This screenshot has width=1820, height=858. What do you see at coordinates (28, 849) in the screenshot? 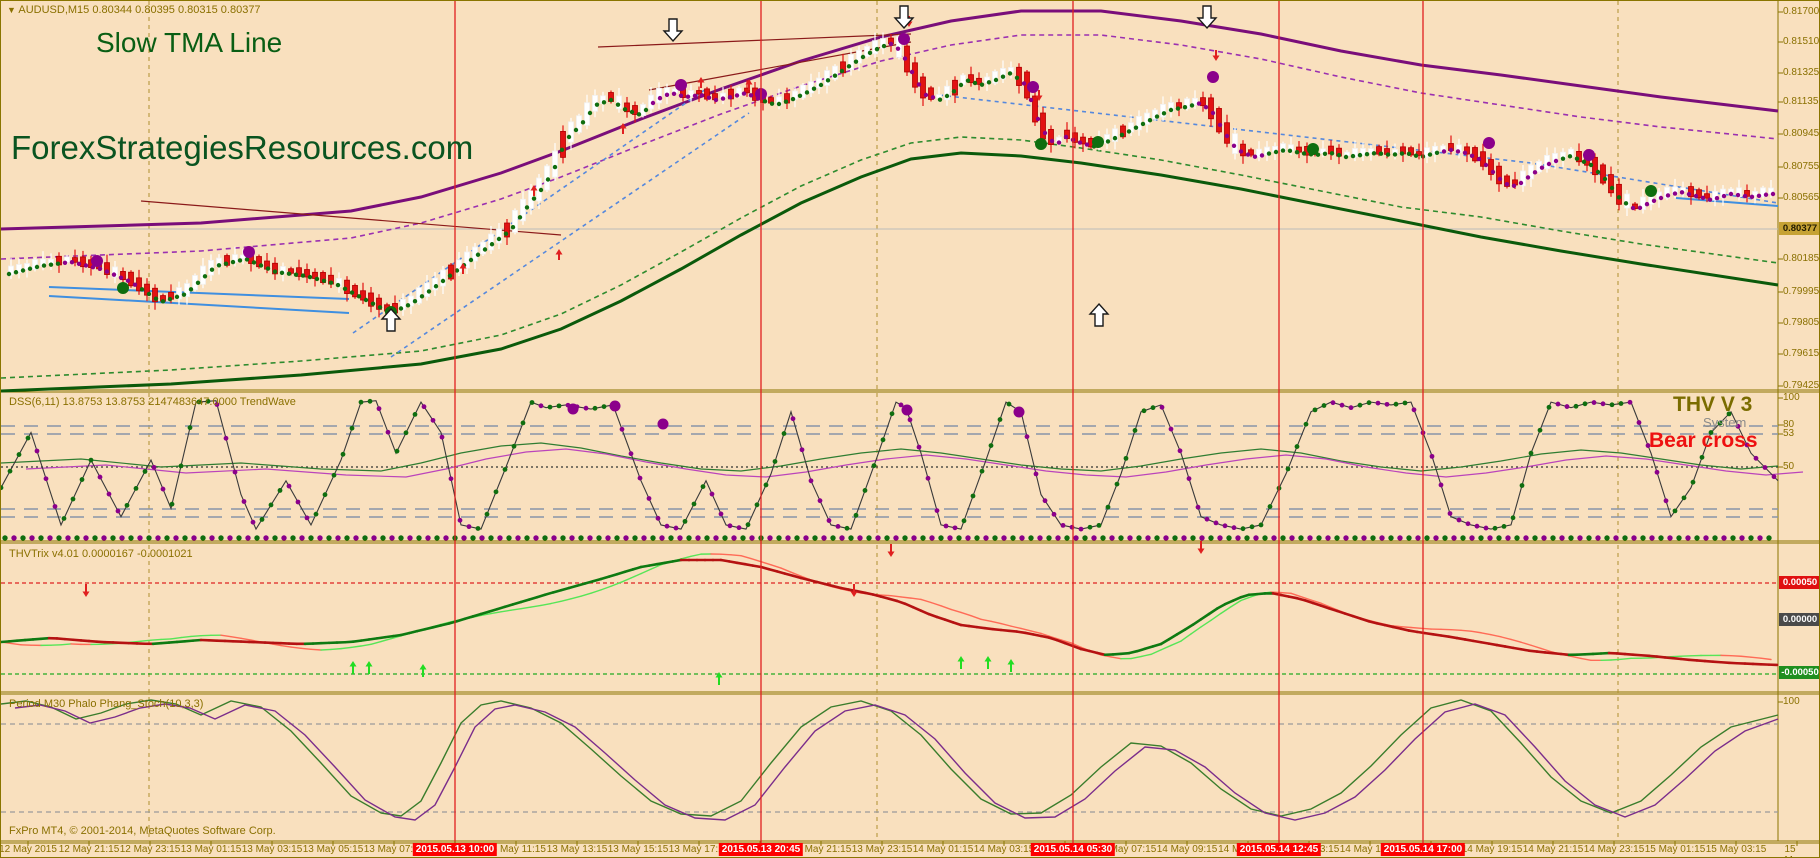
I see `time-axis-label: 12 May 2015` at bounding box center [28, 849].